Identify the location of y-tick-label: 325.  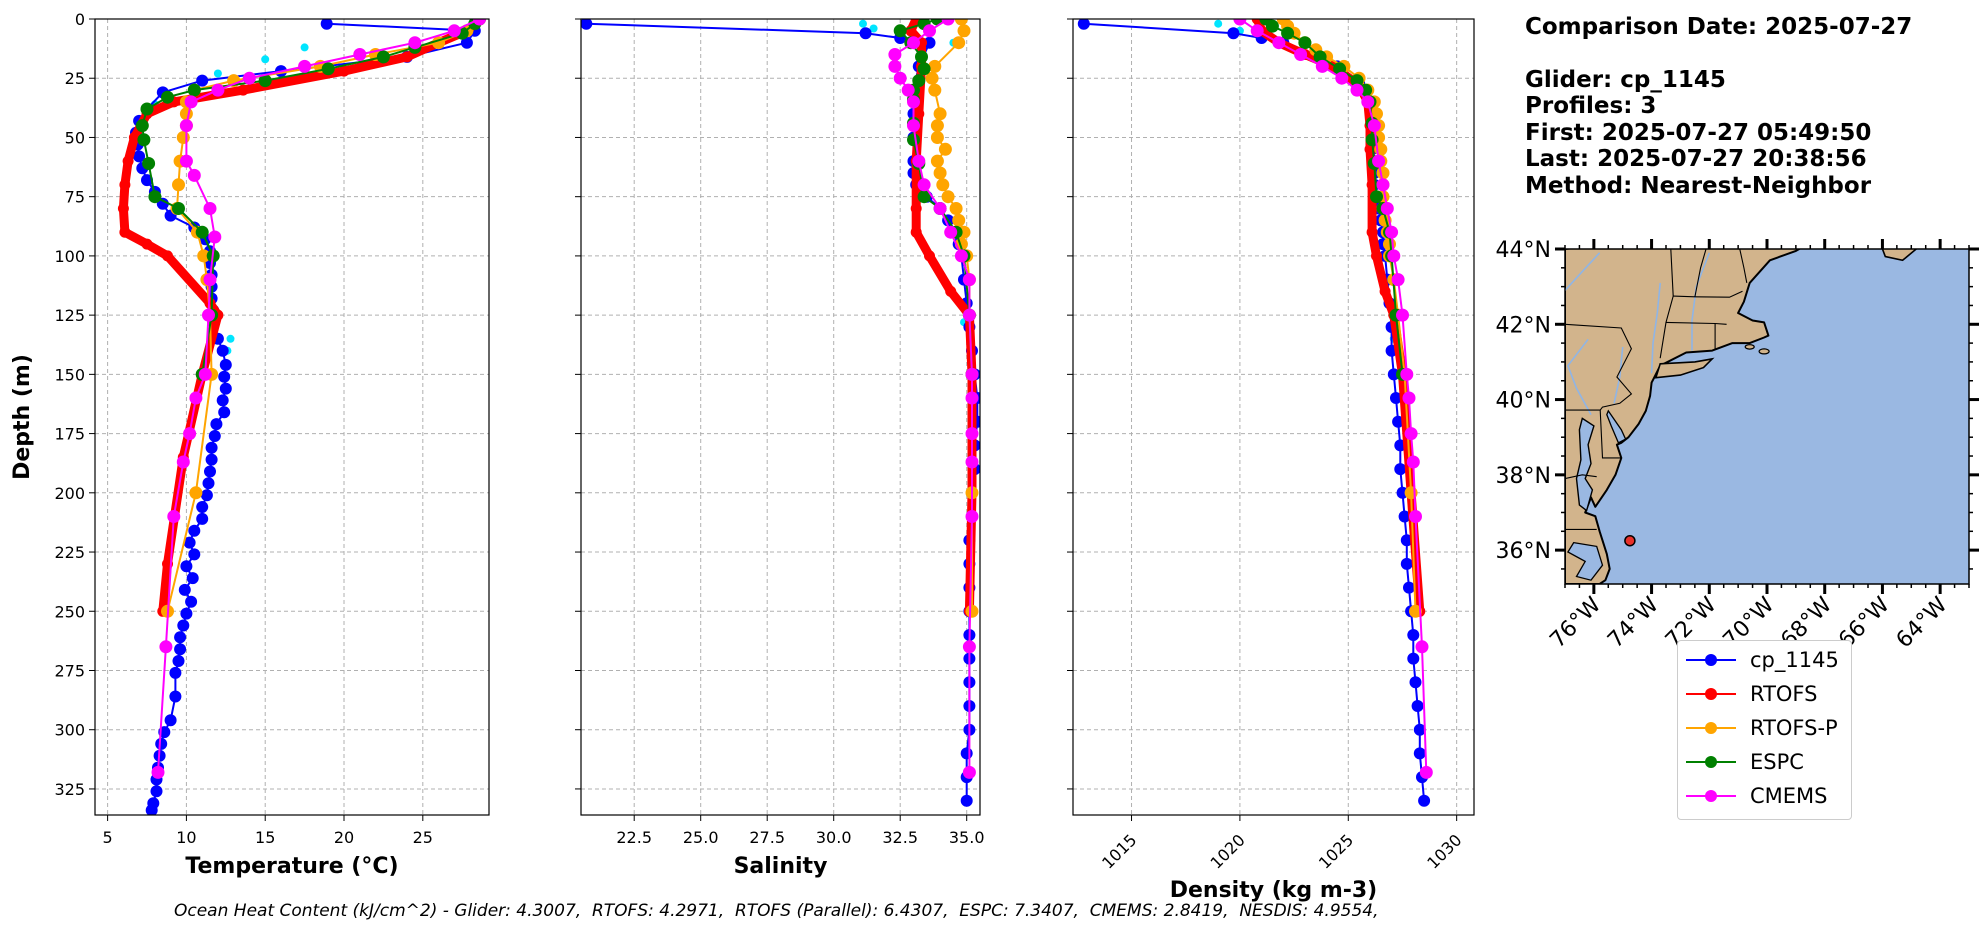
(69, 789).